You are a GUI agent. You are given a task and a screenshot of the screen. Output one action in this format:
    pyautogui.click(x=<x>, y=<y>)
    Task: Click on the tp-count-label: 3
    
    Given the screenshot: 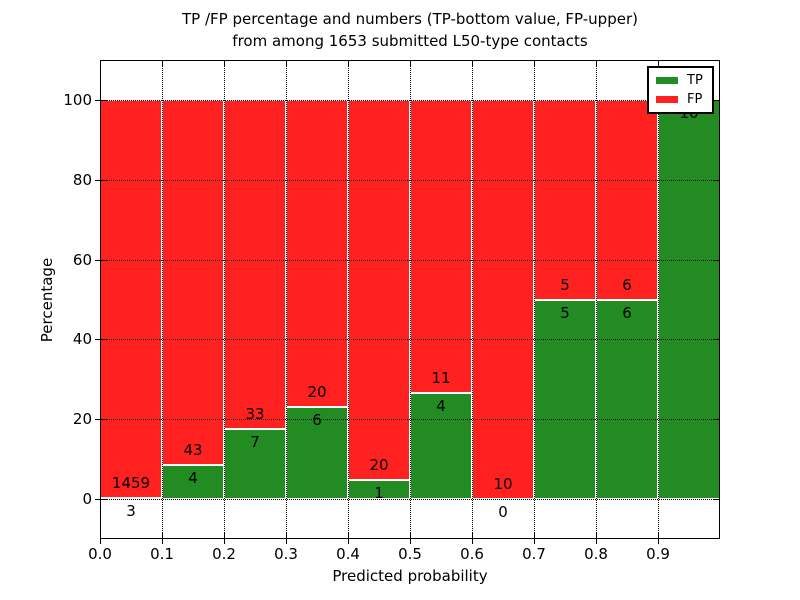 What is the action you would take?
    pyautogui.click(x=131, y=511)
    